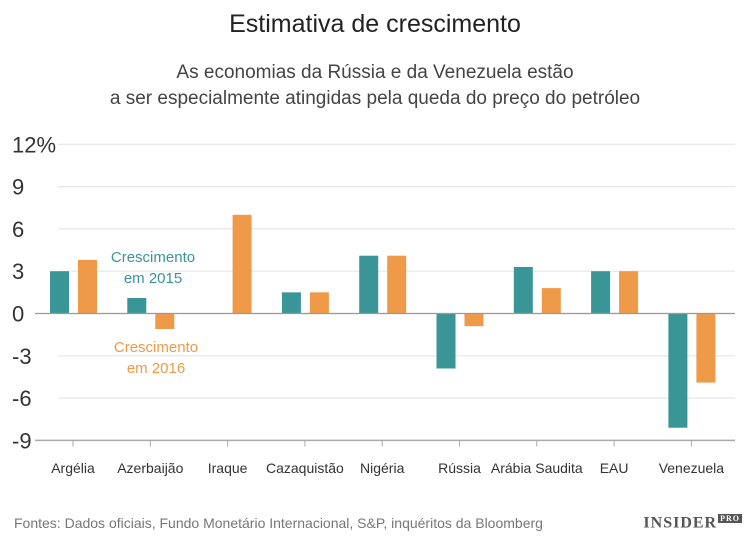  Describe the element at coordinates (18, 187) in the screenshot. I see `y-tick-label: 9` at that location.